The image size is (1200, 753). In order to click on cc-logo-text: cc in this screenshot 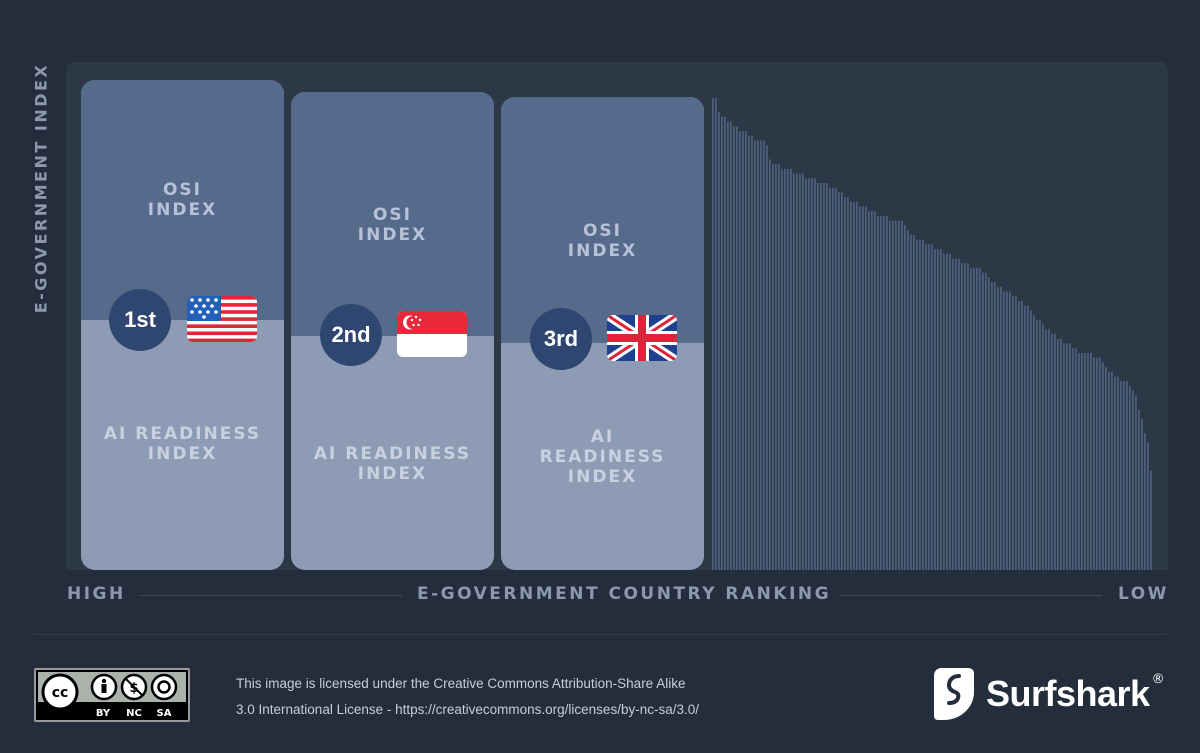, I will do `click(60, 693)`.